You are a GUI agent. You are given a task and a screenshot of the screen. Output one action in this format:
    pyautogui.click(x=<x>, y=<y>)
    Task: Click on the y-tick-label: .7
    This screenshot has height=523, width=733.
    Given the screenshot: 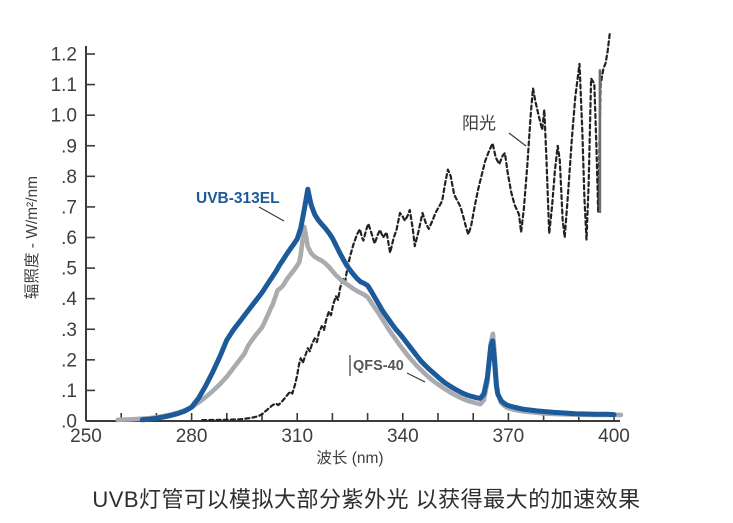 What is the action you would take?
    pyautogui.click(x=69, y=207)
    